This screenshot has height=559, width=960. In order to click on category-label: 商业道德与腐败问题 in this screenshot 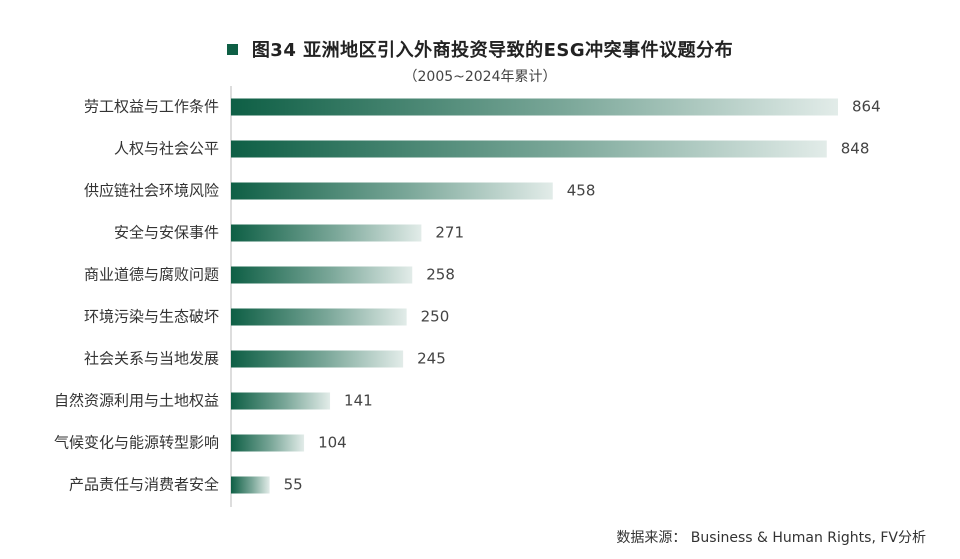, I will do `click(151, 275)`.